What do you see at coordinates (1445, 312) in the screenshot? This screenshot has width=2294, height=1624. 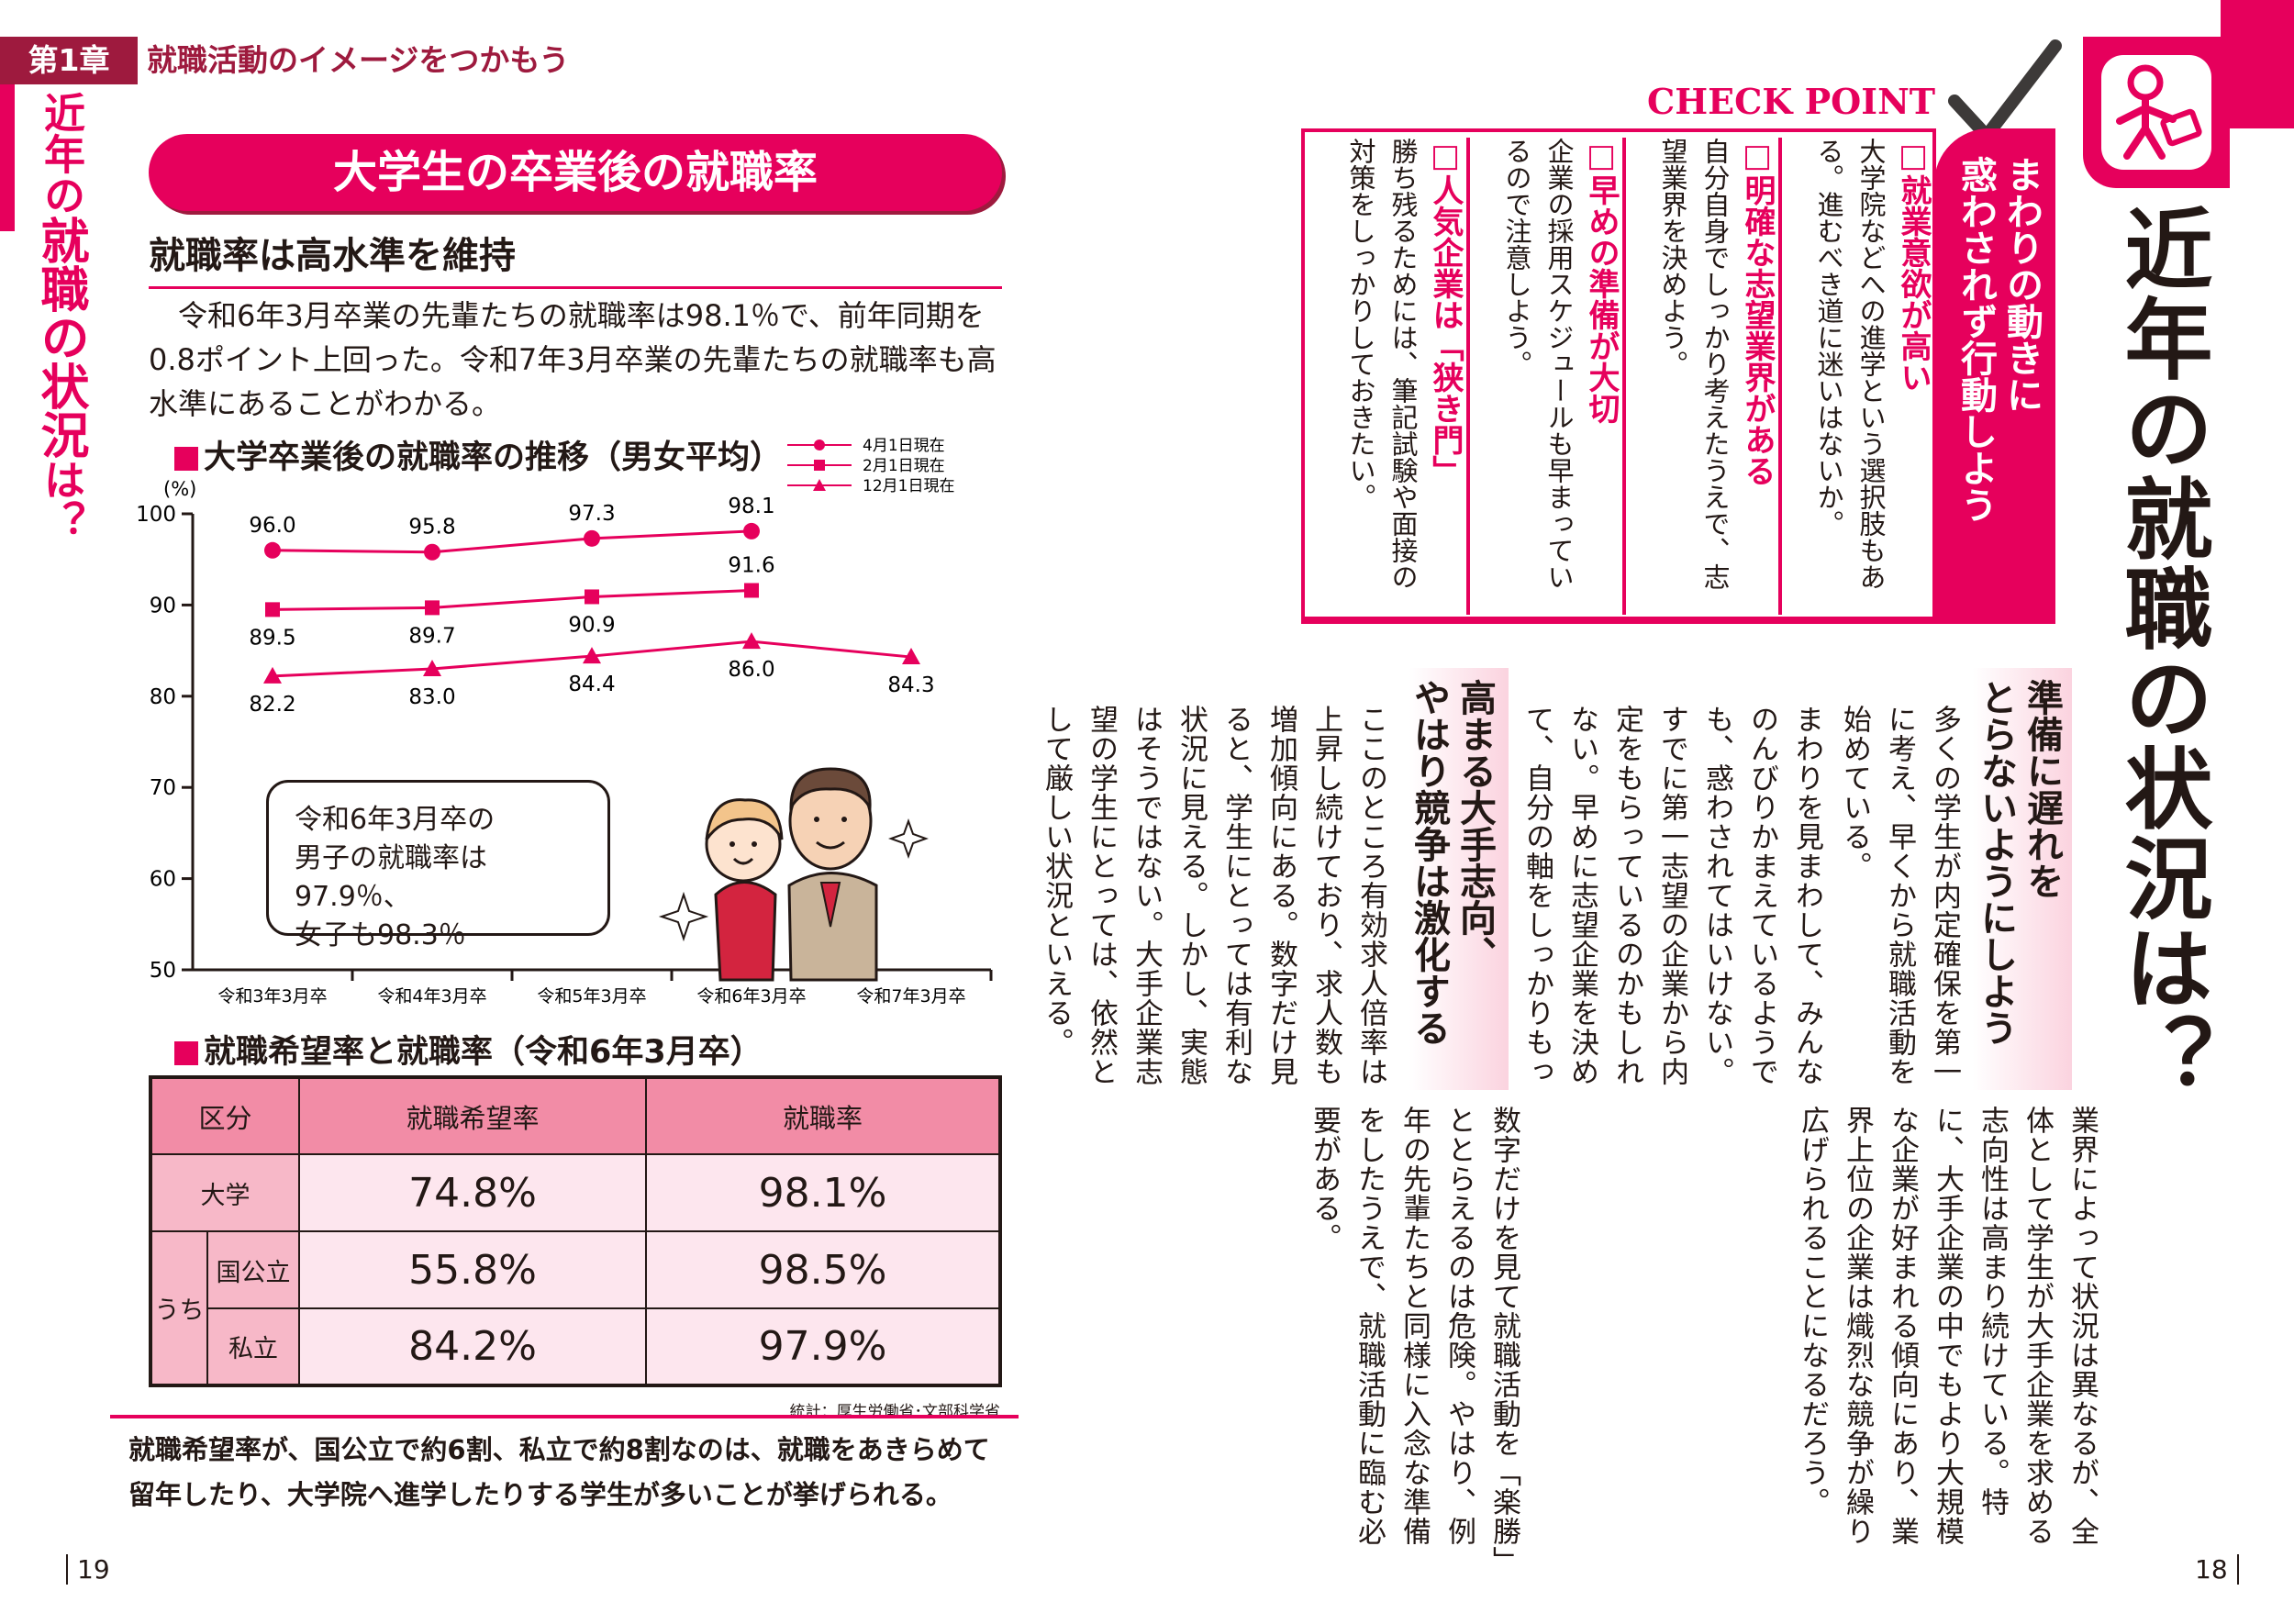 I see `checkpoint-item-title: □人気企業は「狭き門」` at bounding box center [1445, 312].